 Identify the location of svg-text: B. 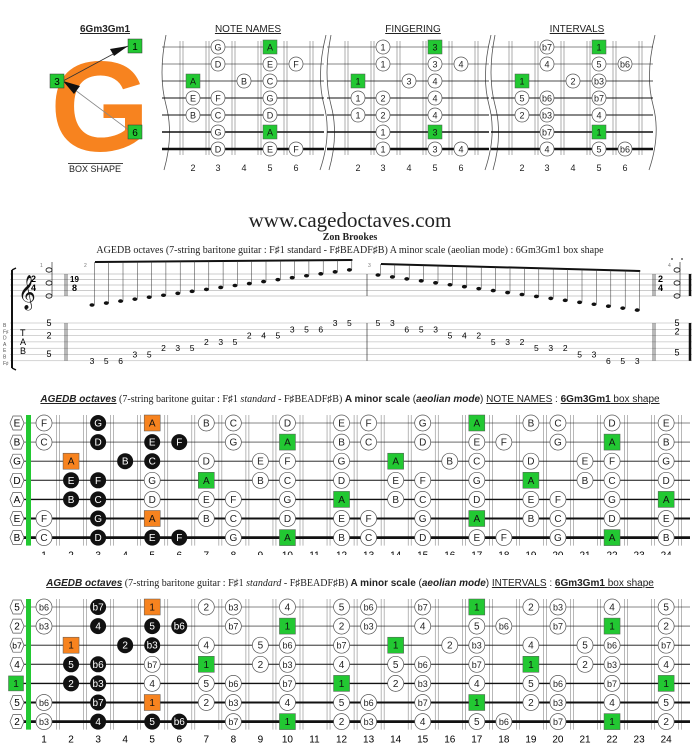
(260, 481).